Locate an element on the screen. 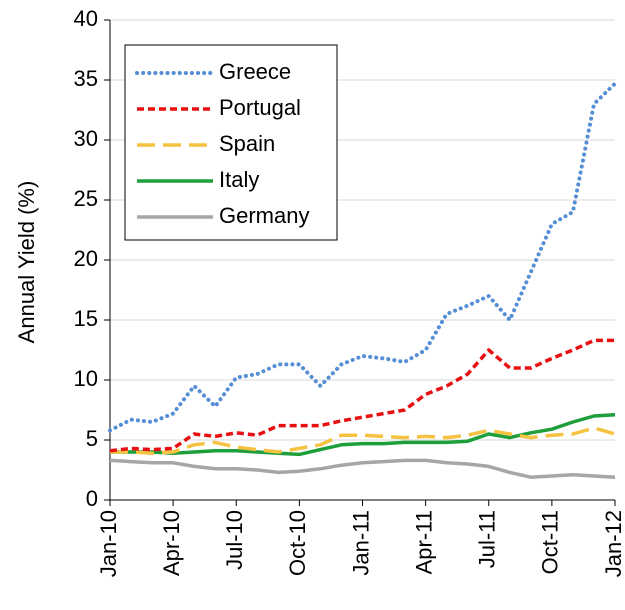  y-axis-label: Annual Yield (%) is located at coordinates (26, 262).